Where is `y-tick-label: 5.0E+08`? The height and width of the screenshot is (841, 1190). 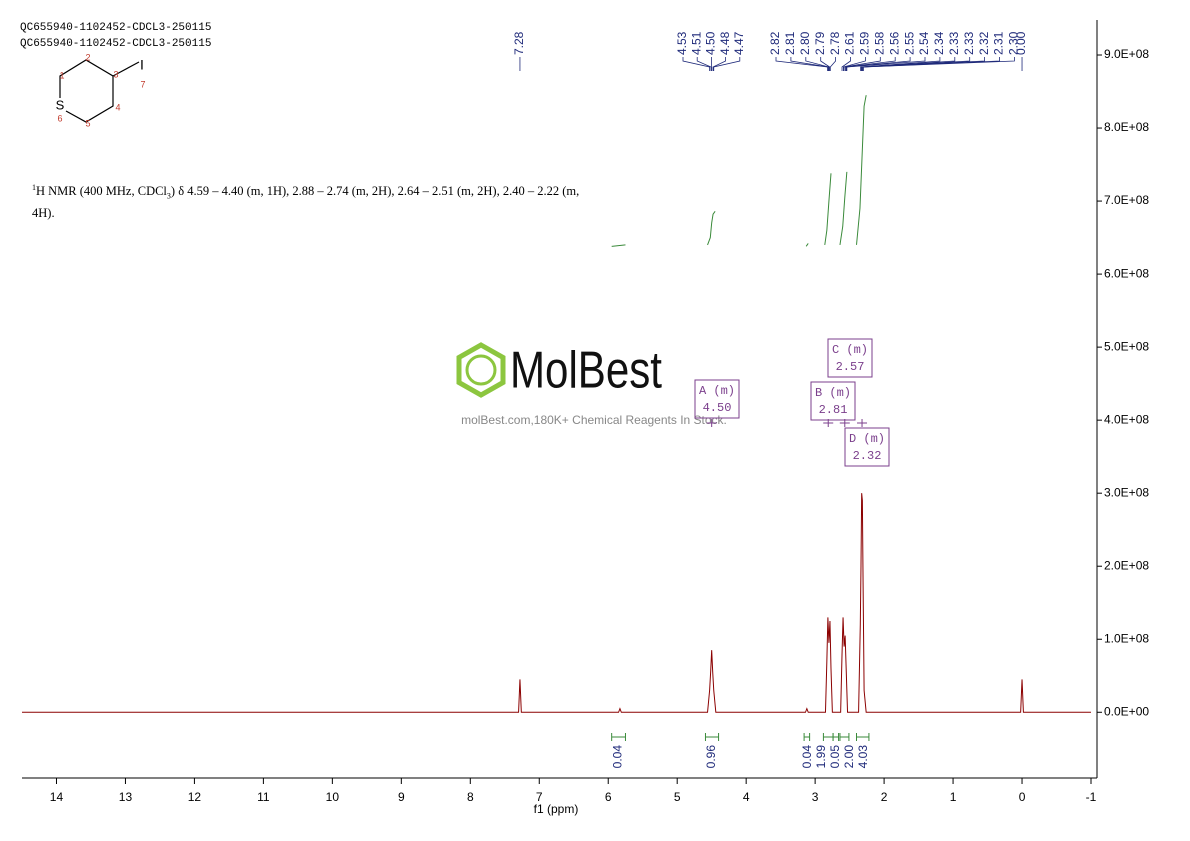 y-tick-label: 5.0E+08 is located at coordinates (1126, 346).